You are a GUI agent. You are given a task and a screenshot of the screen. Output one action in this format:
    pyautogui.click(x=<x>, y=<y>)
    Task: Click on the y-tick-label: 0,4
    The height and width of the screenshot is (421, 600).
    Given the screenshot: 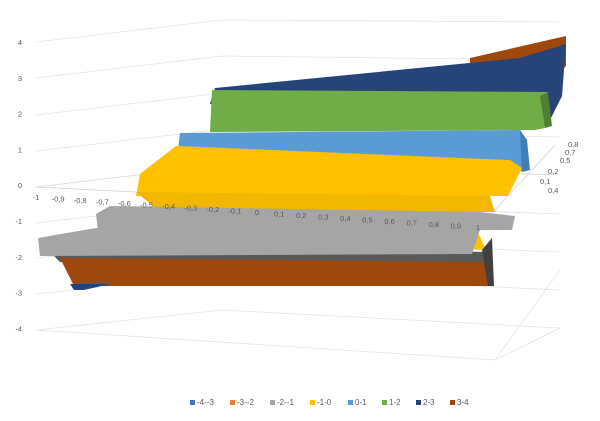 What is the action you would take?
    pyautogui.click(x=553, y=190)
    